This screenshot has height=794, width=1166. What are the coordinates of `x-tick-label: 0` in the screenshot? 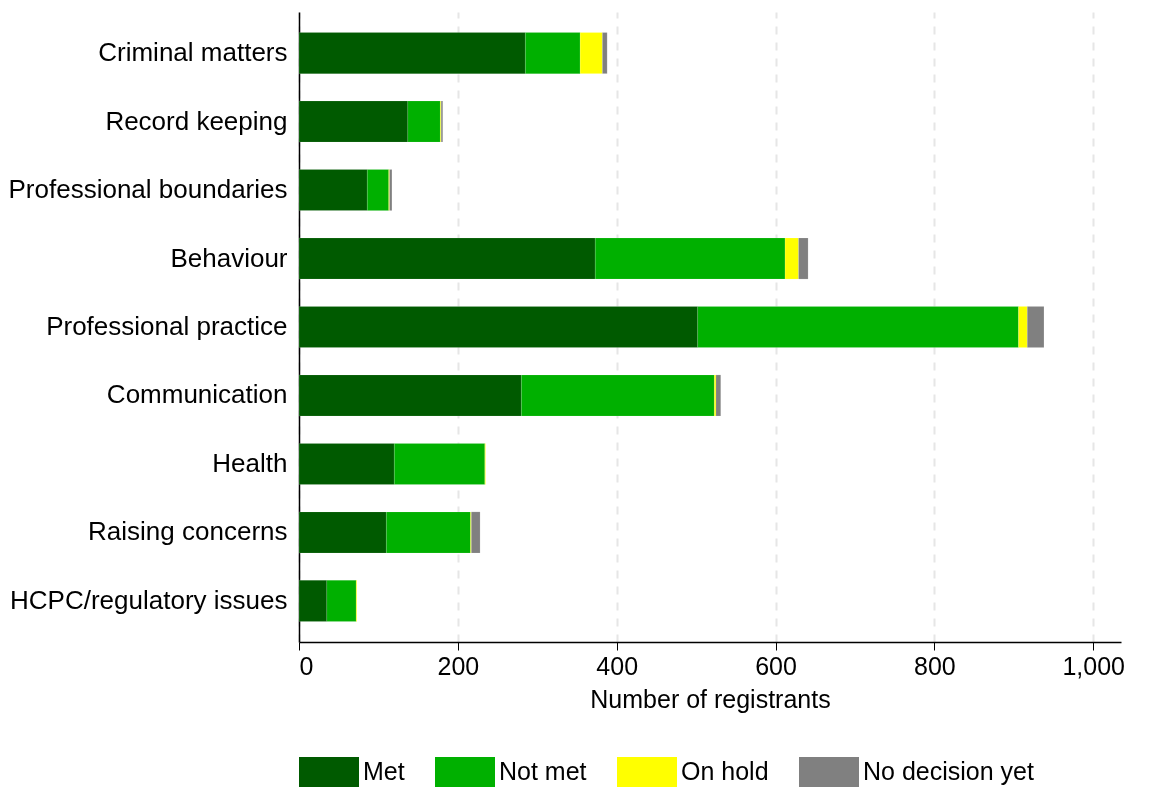 It's located at (306, 665).